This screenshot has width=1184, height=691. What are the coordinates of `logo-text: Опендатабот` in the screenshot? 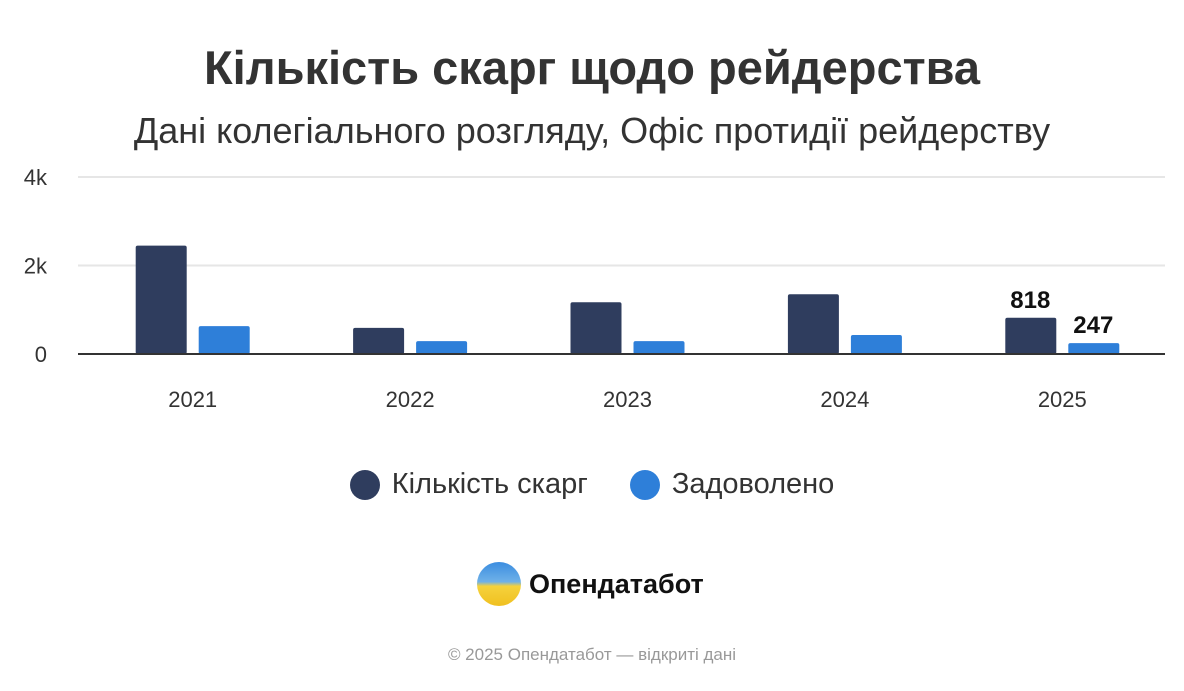 It's located at (616, 583).